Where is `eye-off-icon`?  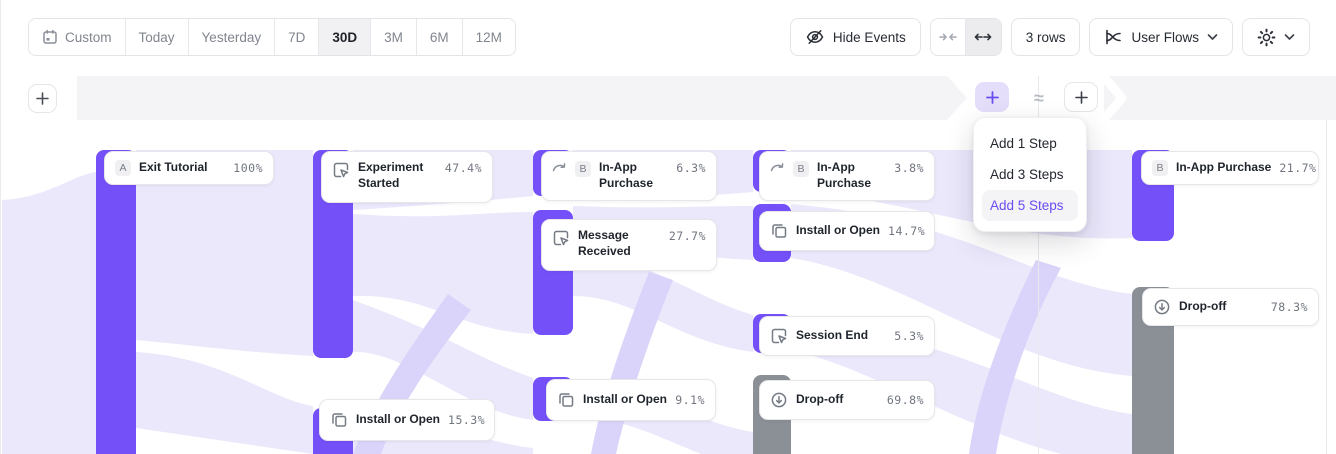
eye-off-icon is located at coordinates (815, 37).